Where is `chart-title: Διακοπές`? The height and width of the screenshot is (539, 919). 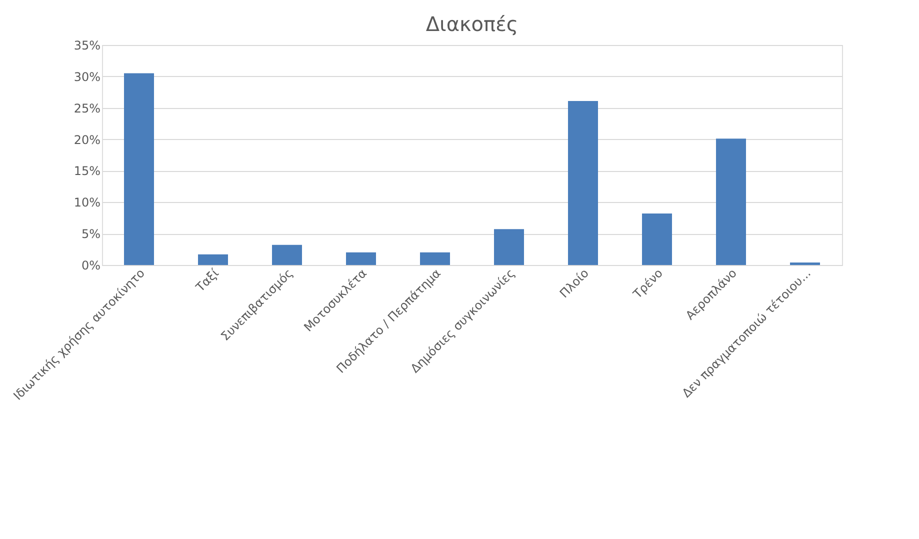 chart-title: Διακοπές is located at coordinates (472, 24).